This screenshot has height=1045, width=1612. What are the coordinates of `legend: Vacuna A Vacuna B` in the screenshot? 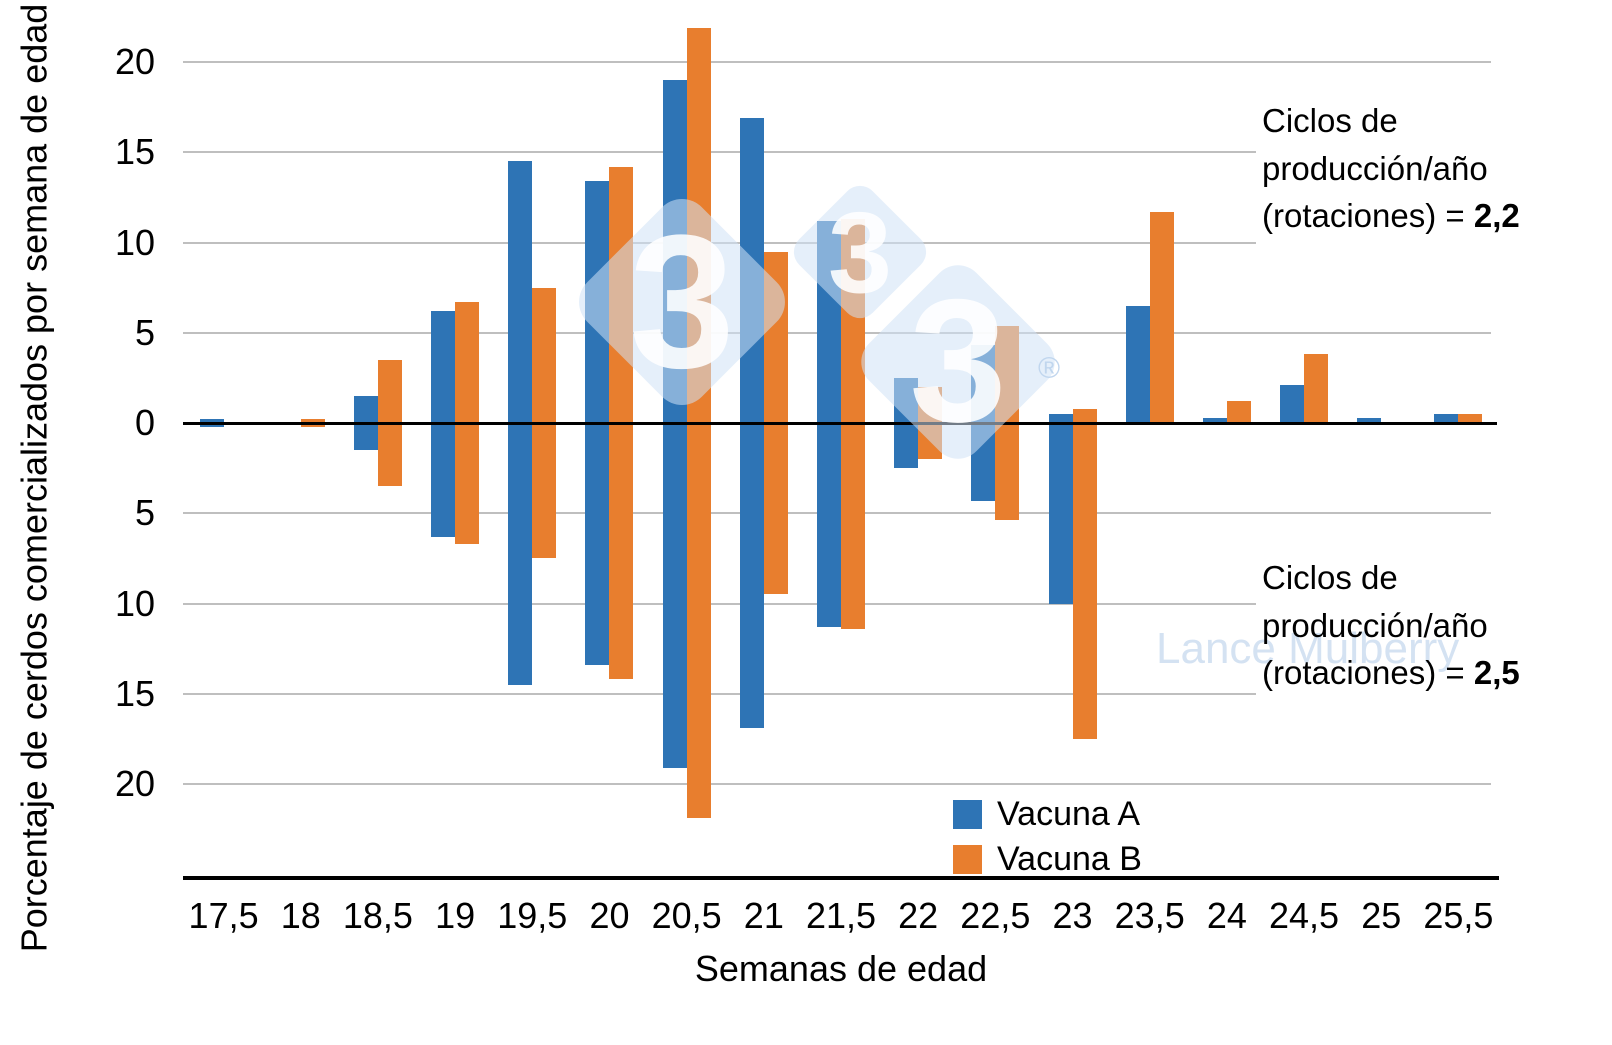 It's located at (1047, 842).